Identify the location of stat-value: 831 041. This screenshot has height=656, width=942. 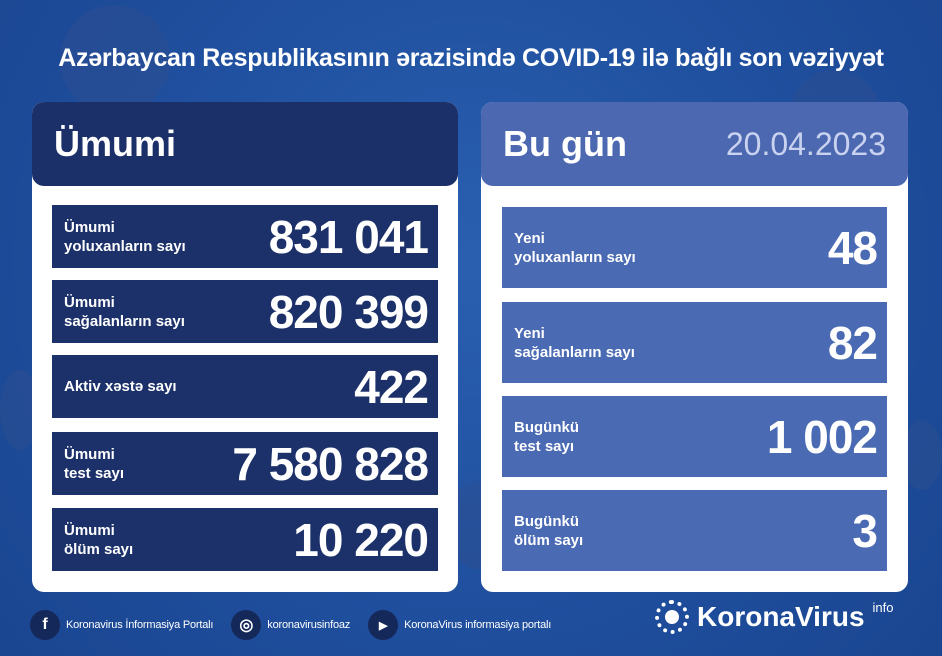
(348, 236).